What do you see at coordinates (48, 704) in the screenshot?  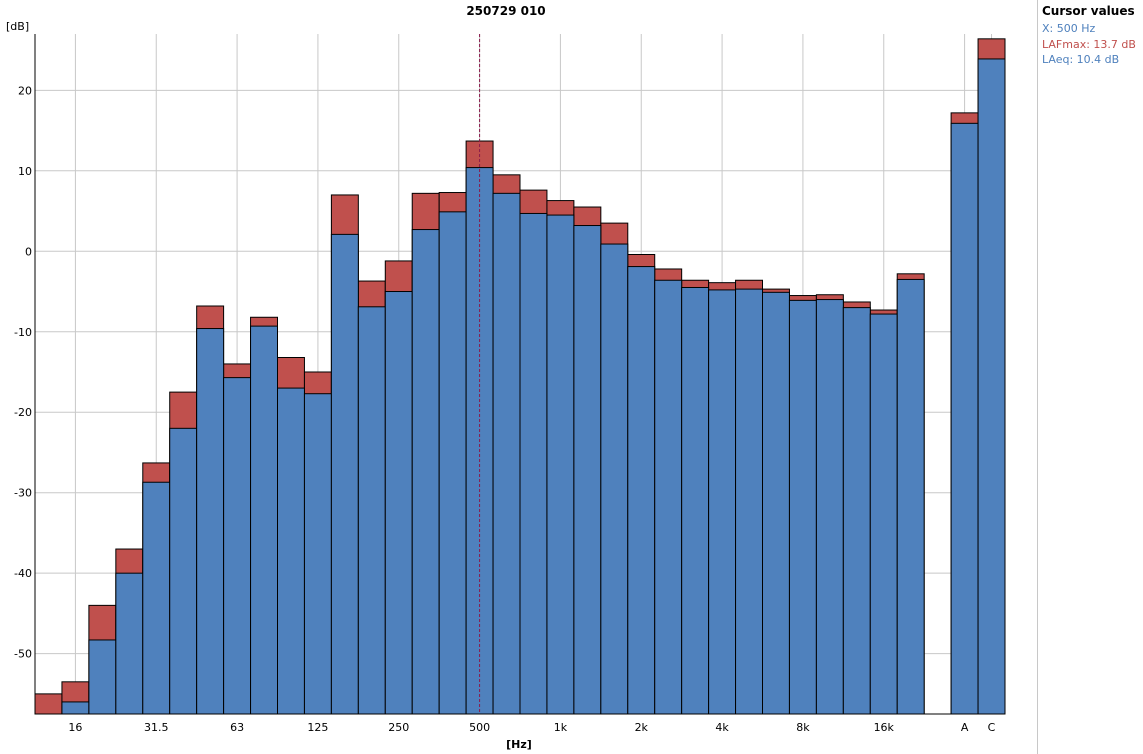 I see `bar-lafmax` at bounding box center [48, 704].